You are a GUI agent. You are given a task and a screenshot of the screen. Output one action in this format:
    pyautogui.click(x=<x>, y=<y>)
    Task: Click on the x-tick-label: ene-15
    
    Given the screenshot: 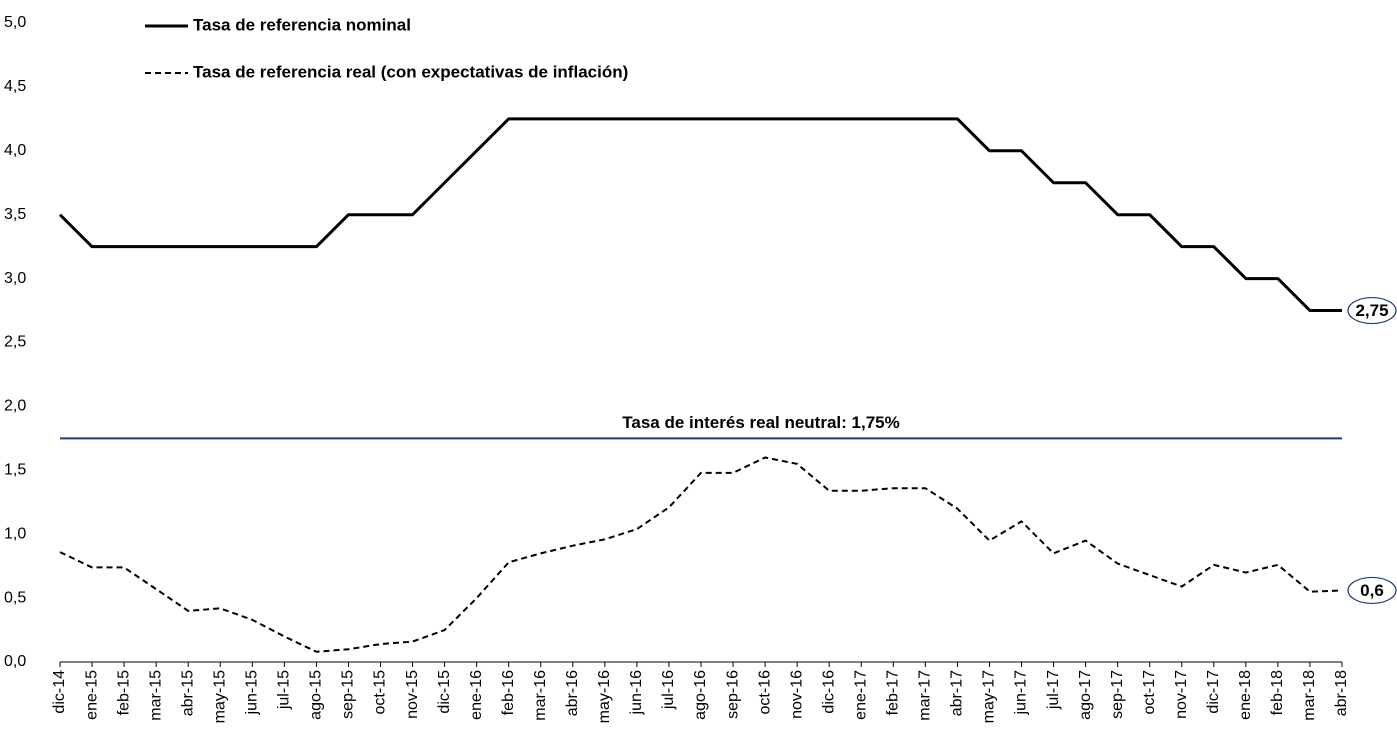 What is the action you would take?
    pyautogui.click(x=91, y=695)
    